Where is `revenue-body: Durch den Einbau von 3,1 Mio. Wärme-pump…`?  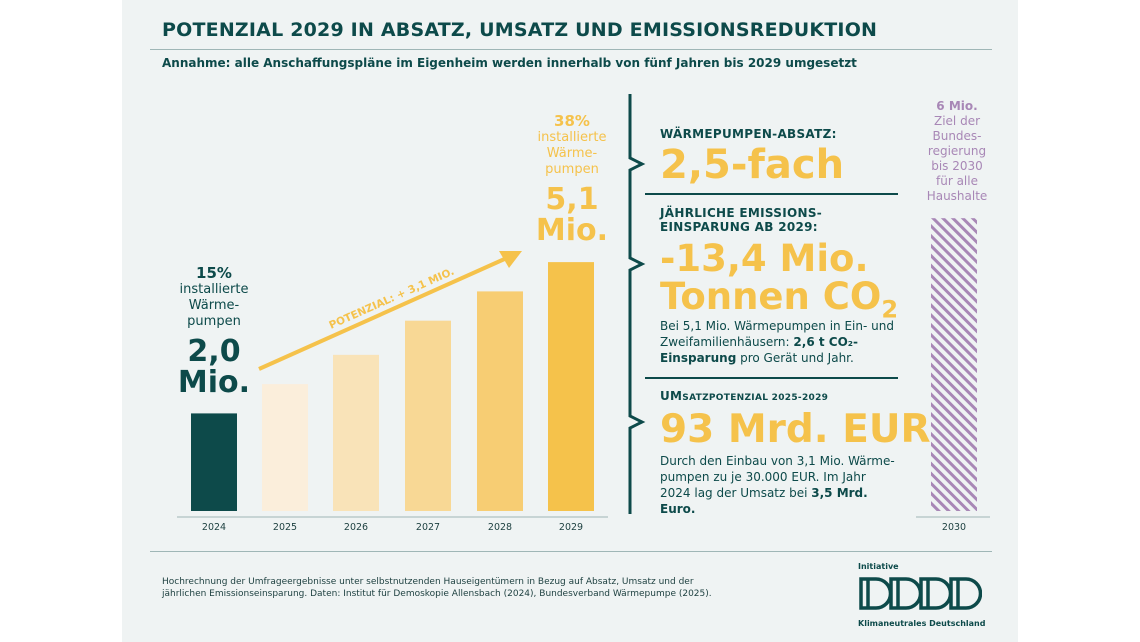
revenue-body: Durch den Einbau von 3,1 Mio. Wärme-pump… is located at coordinates (778, 485).